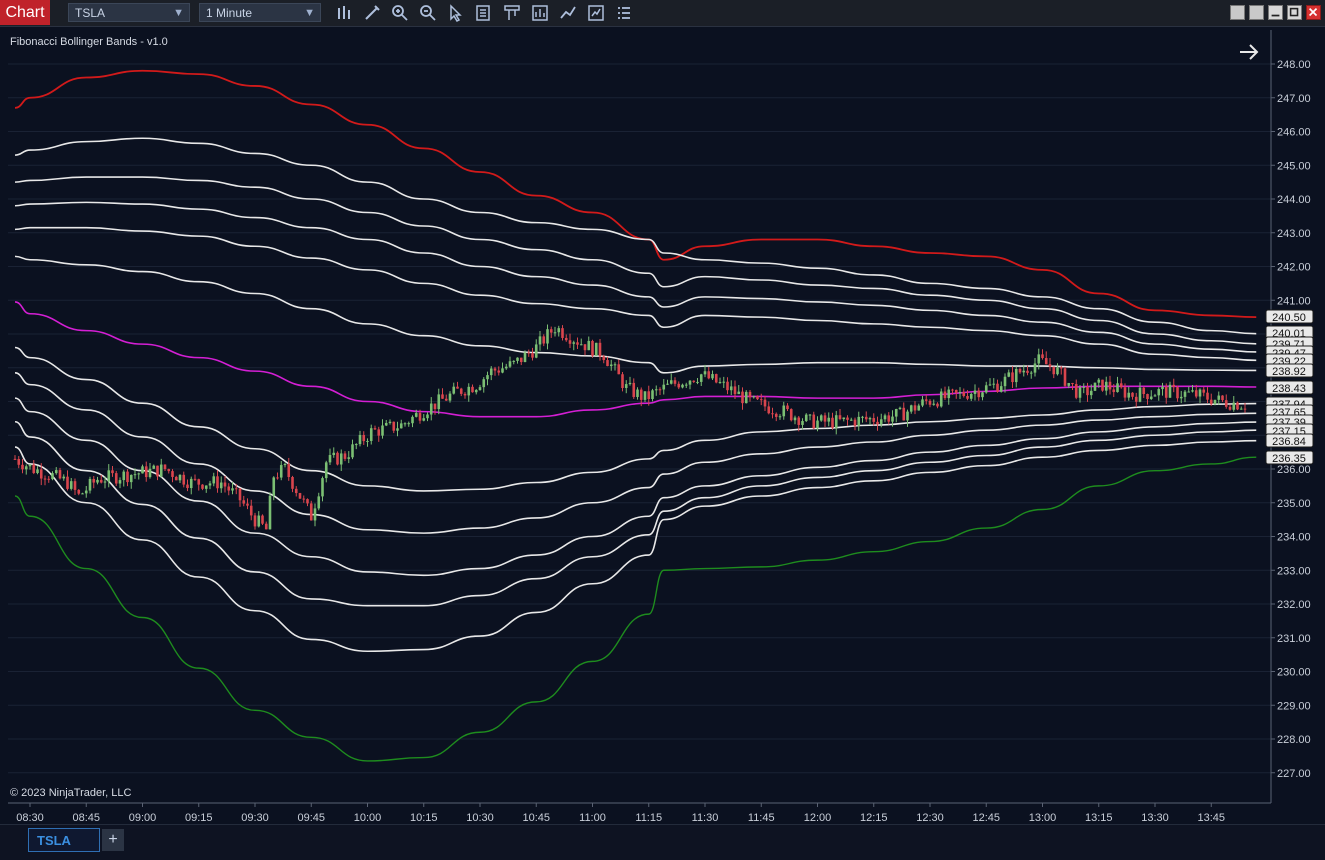 This screenshot has width=1325, height=860. What do you see at coordinates (596, 13) in the screenshot?
I see `properties-icon` at bounding box center [596, 13].